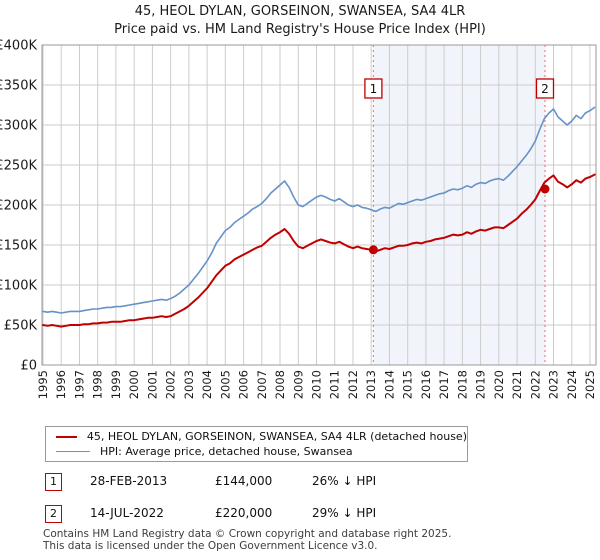 This screenshot has height=560, width=600. What do you see at coordinates (244, 481) in the screenshot?
I see `sale-1-price: £144,000` at bounding box center [244, 481].